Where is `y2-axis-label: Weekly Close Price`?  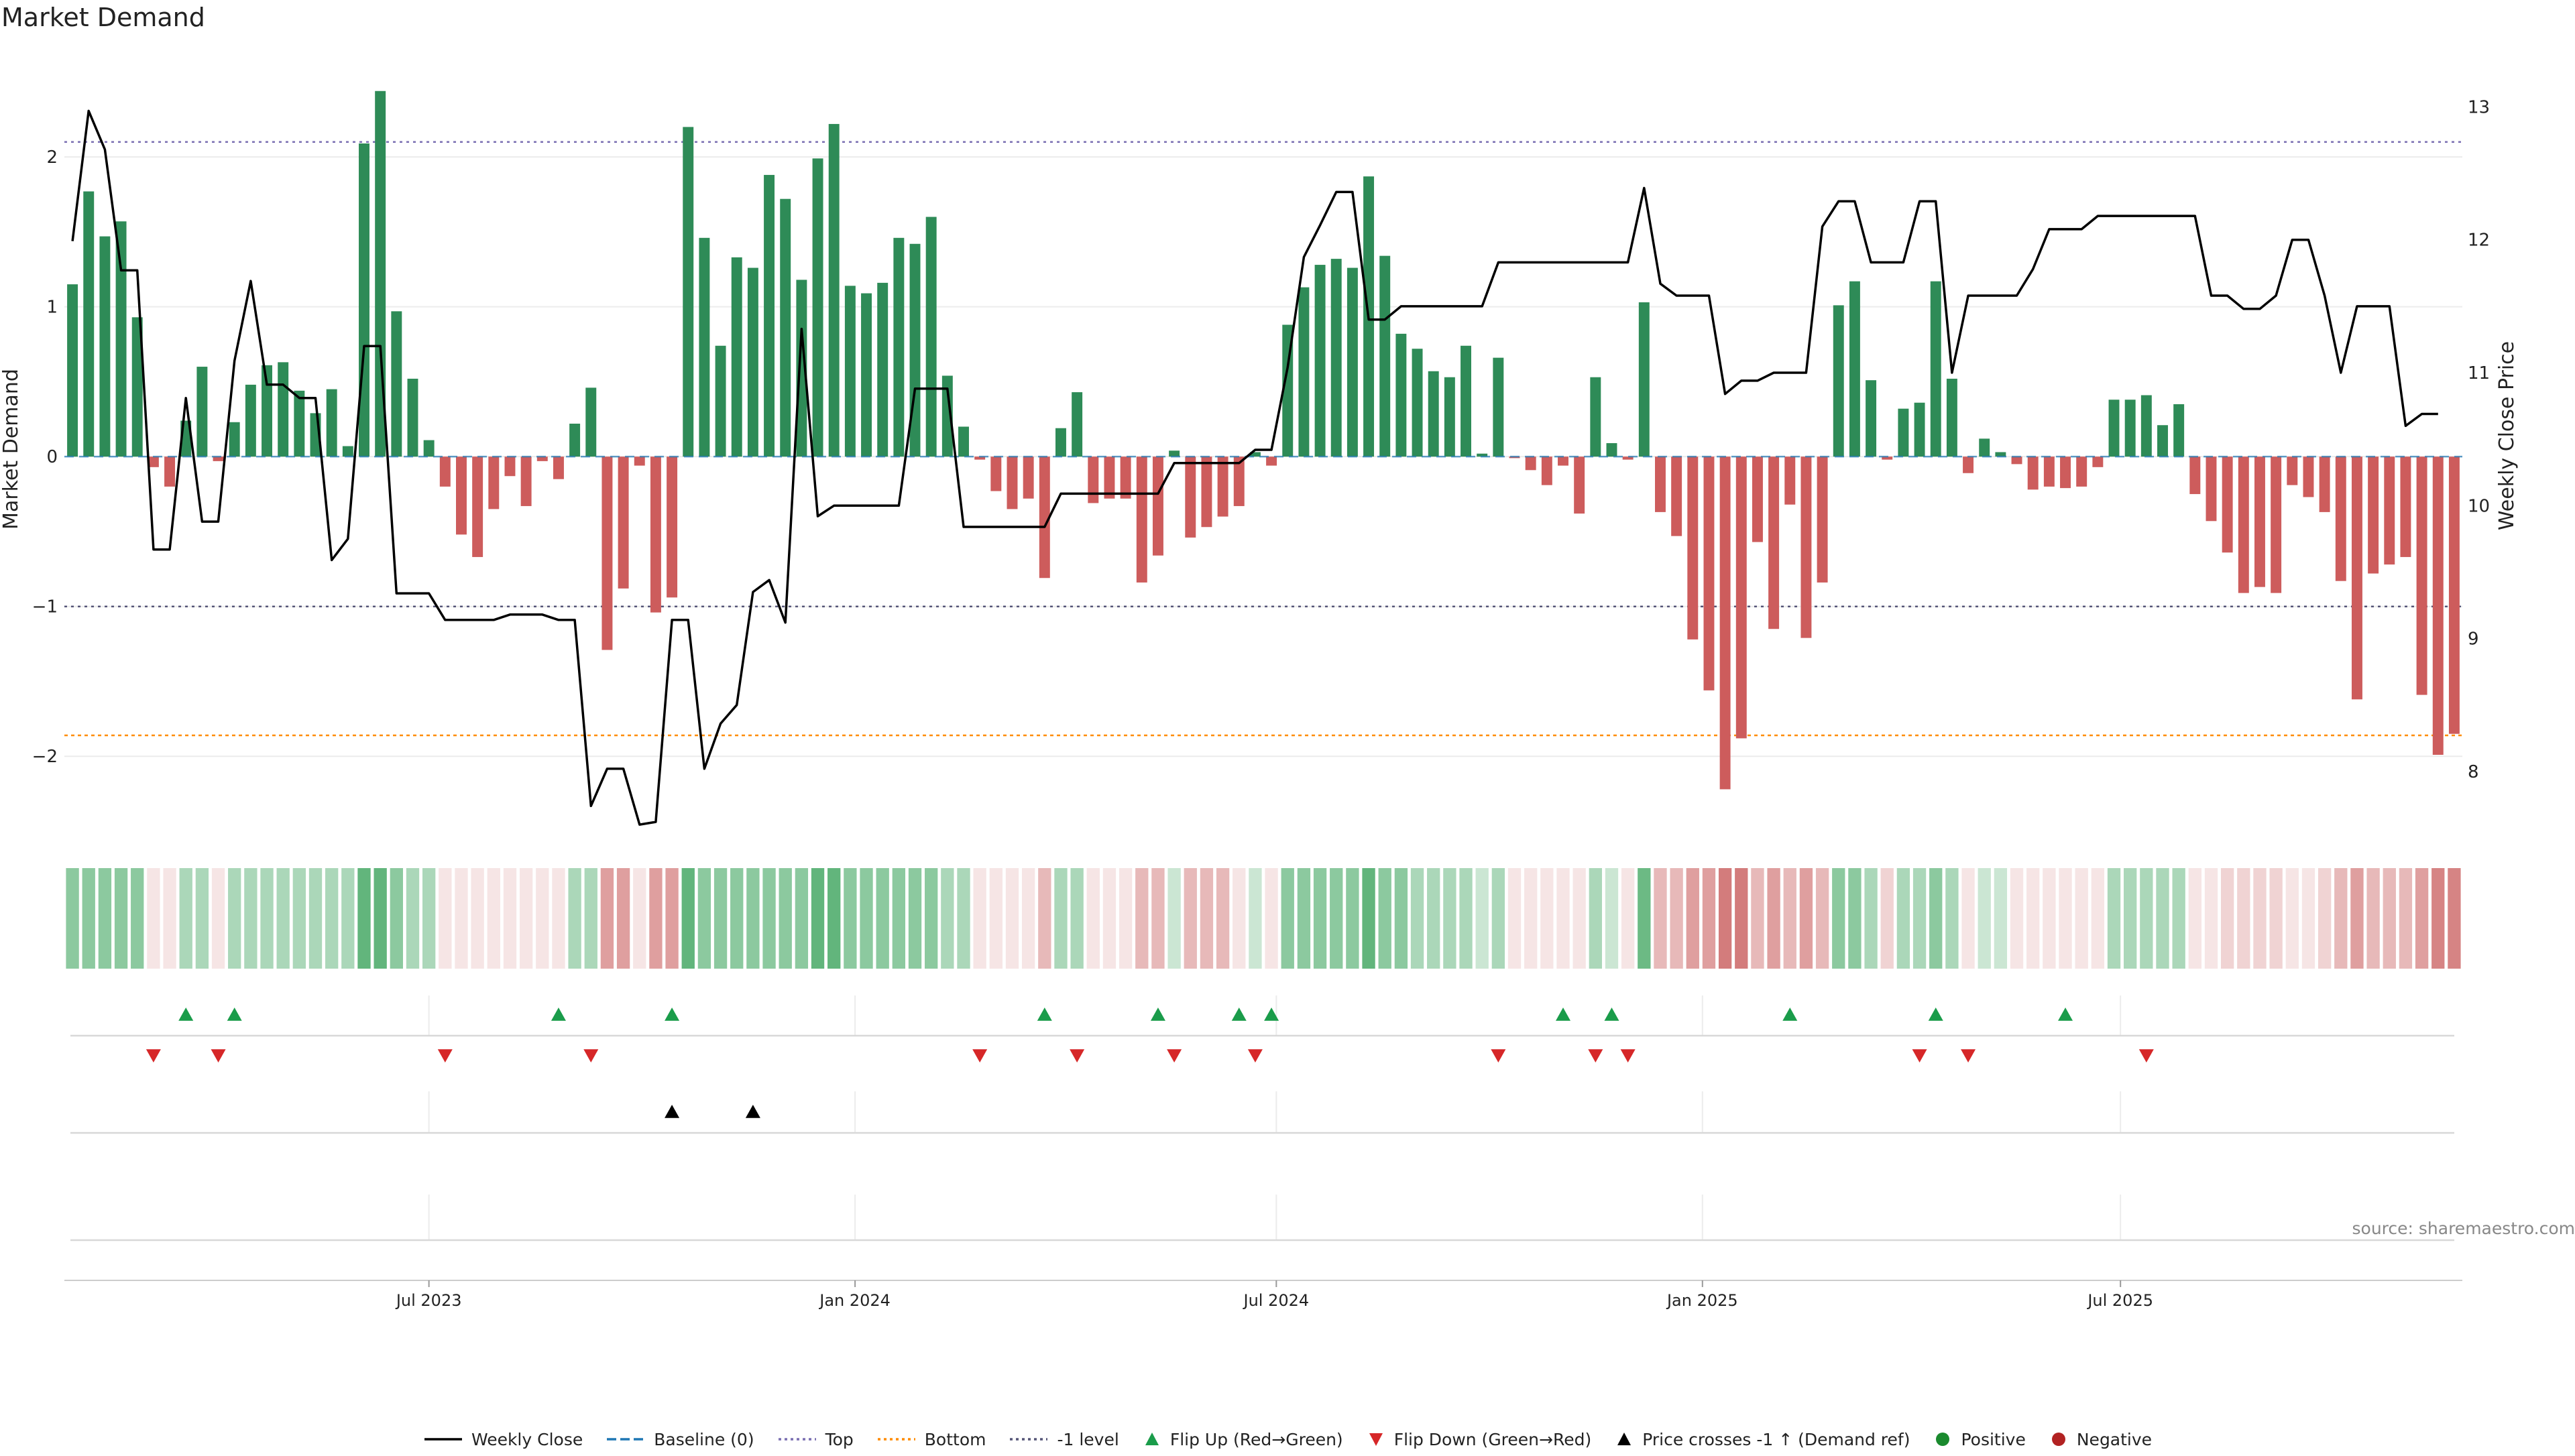 y2-axis-label: Weekly Close Price is located at coordinates (2507, 435).